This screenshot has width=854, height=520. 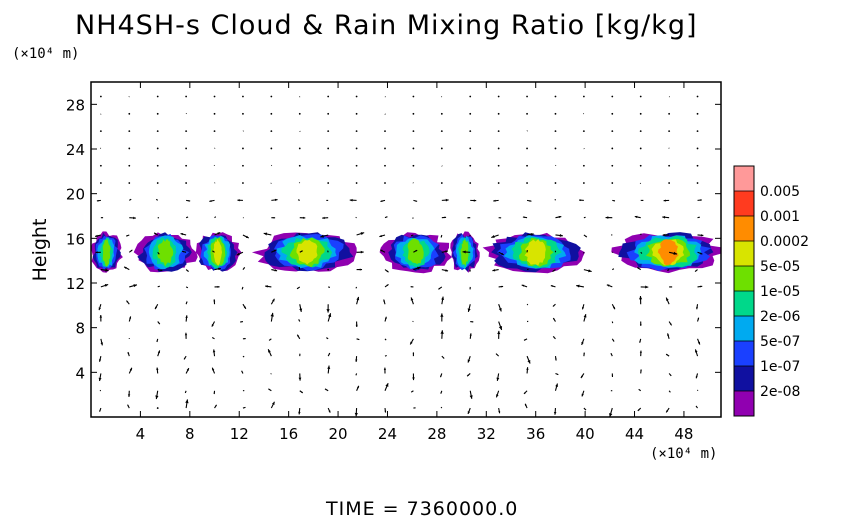 I want to click on colorbar-label: 5e-05, so click(x=780, y=267).